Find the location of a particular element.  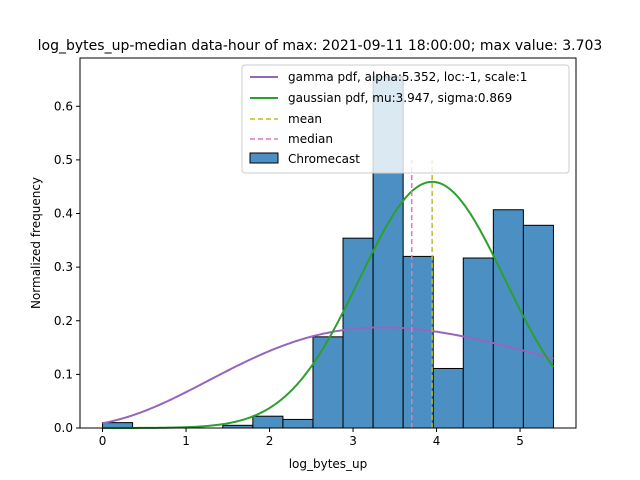

legend-label-mean: mean is located at coordinates (305, 119).